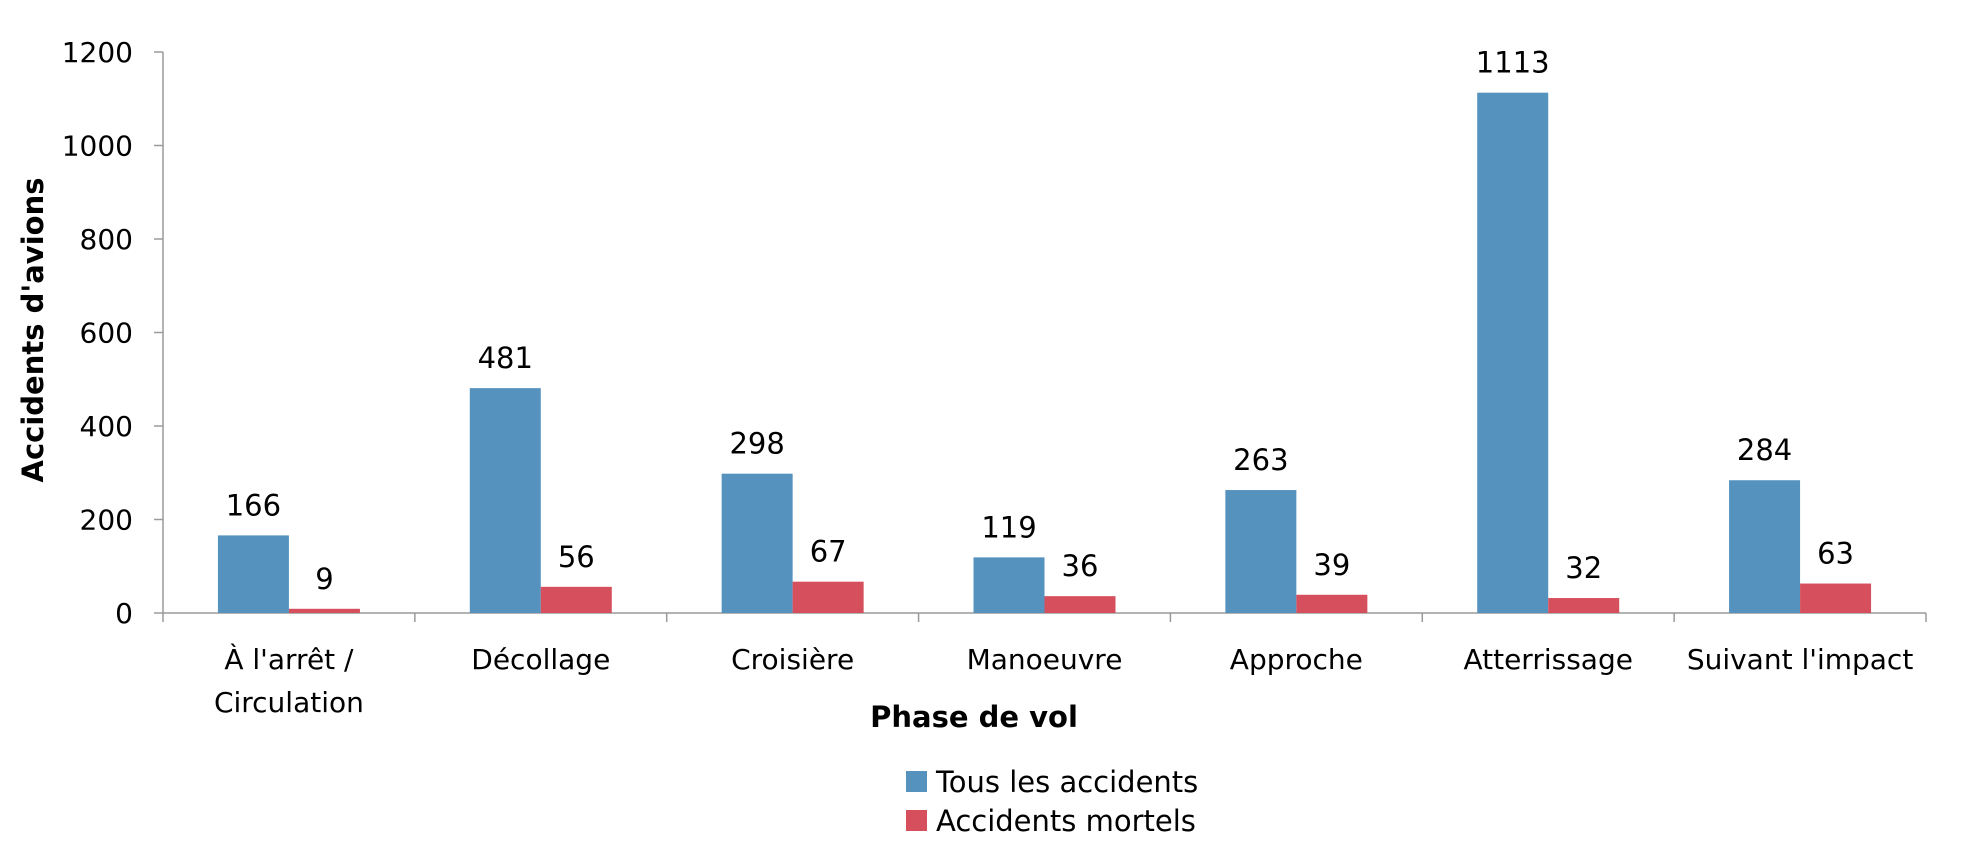 This screenshot has width=1968, height=842. I want to click on legend-label: Accidents mortels, so click(1066, 821).